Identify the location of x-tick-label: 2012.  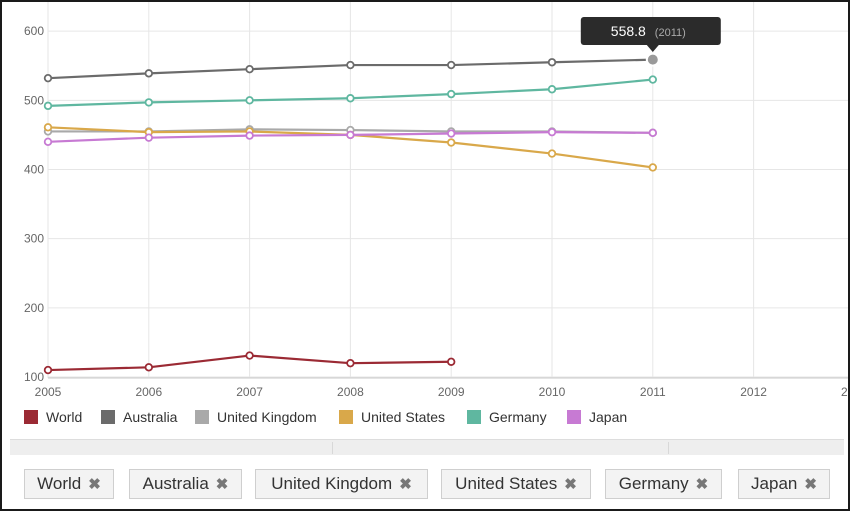
(753, 392).